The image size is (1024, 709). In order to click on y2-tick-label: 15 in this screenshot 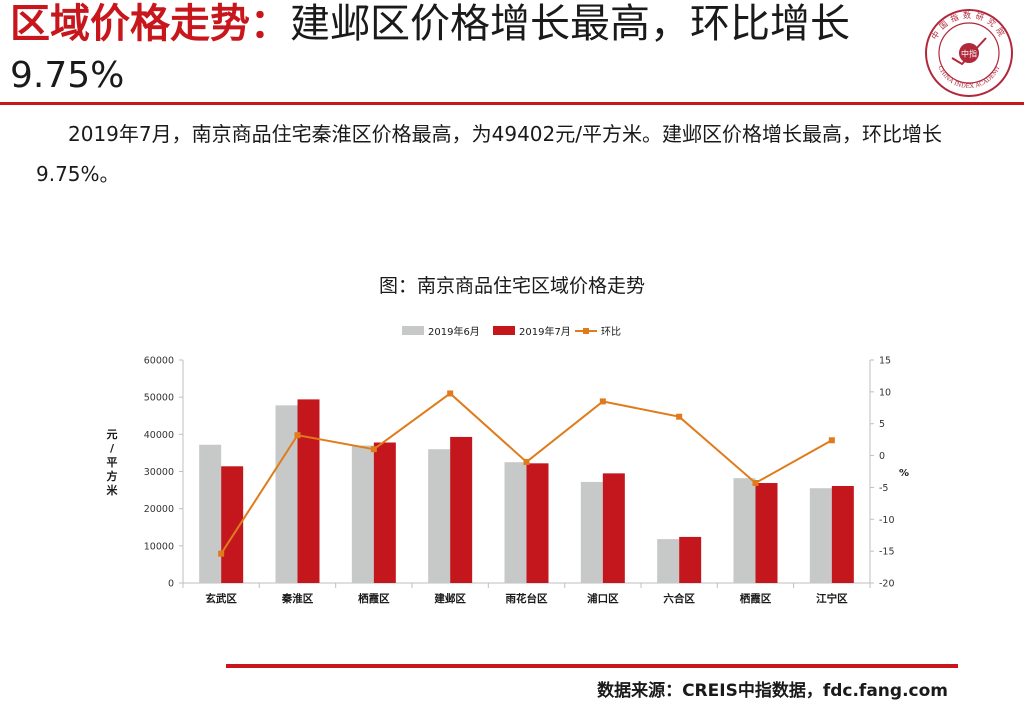, I will do `click(885, 361)`.